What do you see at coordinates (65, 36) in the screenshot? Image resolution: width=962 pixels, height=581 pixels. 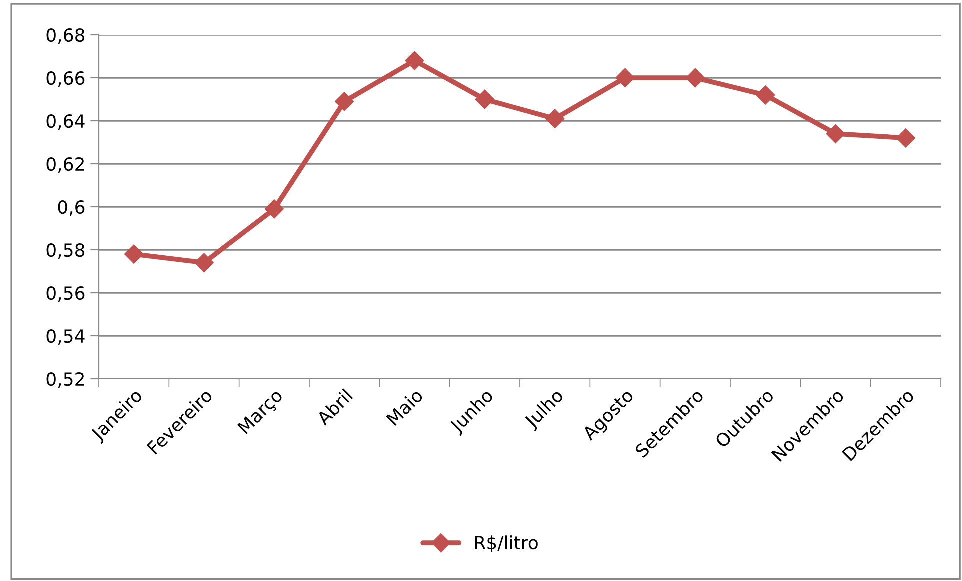 I see `y-tick-label: 0,68` at bounding box center [65, 36].